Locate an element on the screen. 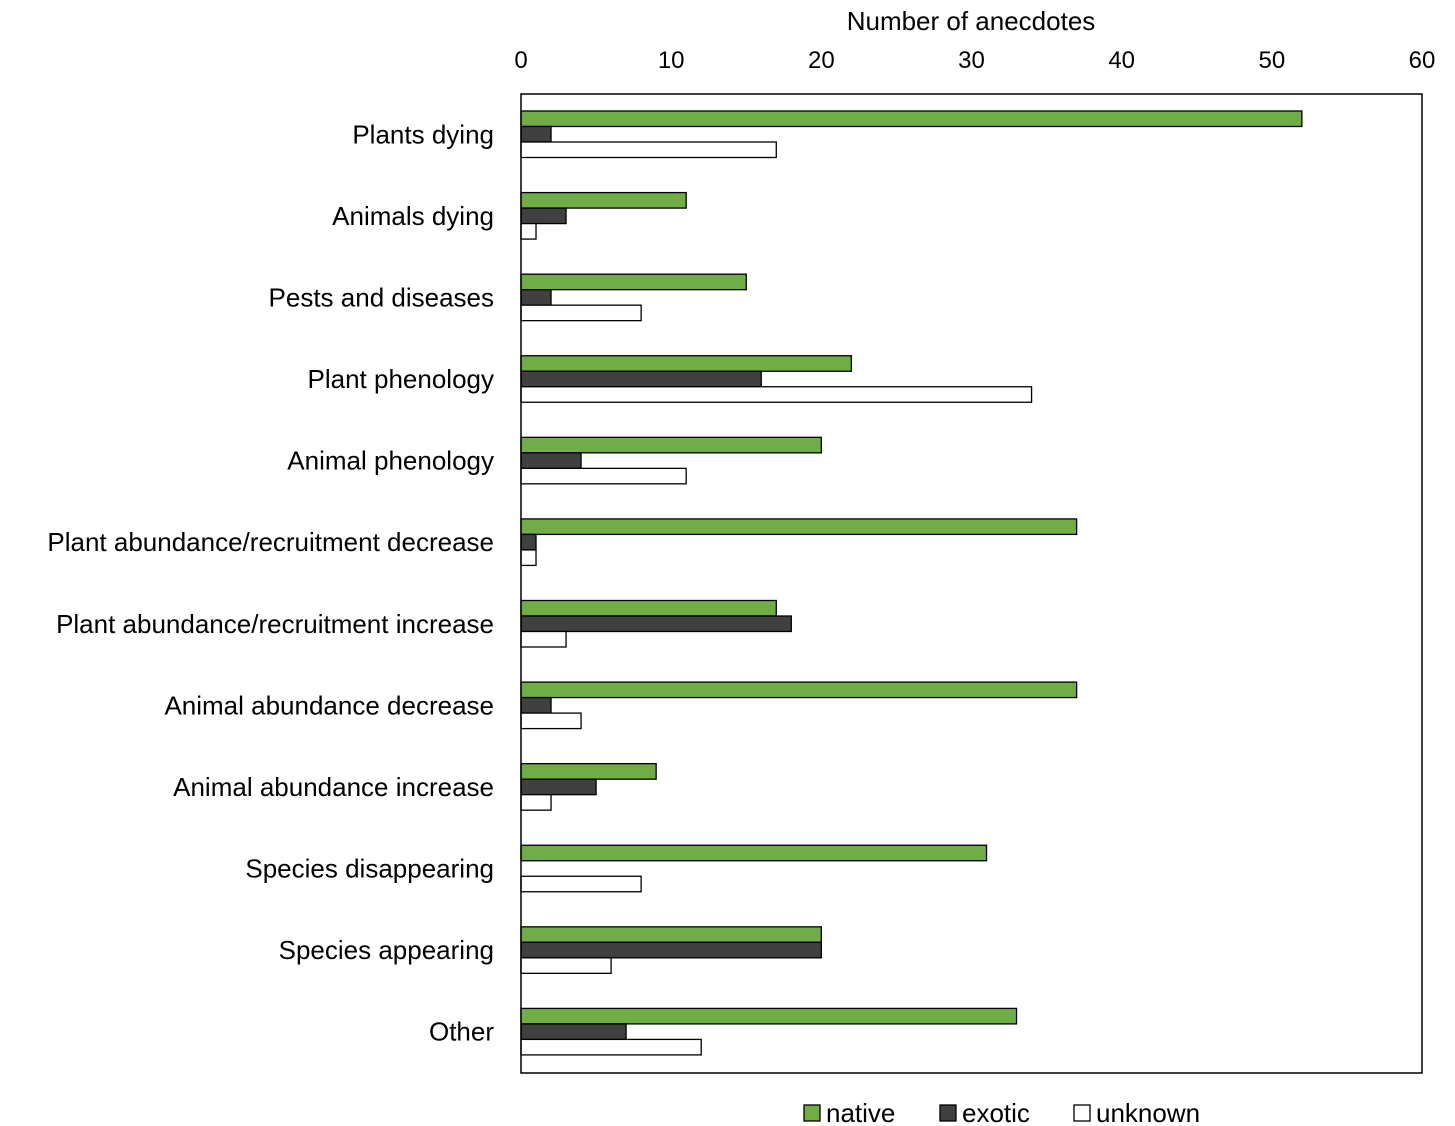 The width and height of the screenshot is (1455, 1126). category-label-2: Pests and diseases is located at coordinates (381, 297).